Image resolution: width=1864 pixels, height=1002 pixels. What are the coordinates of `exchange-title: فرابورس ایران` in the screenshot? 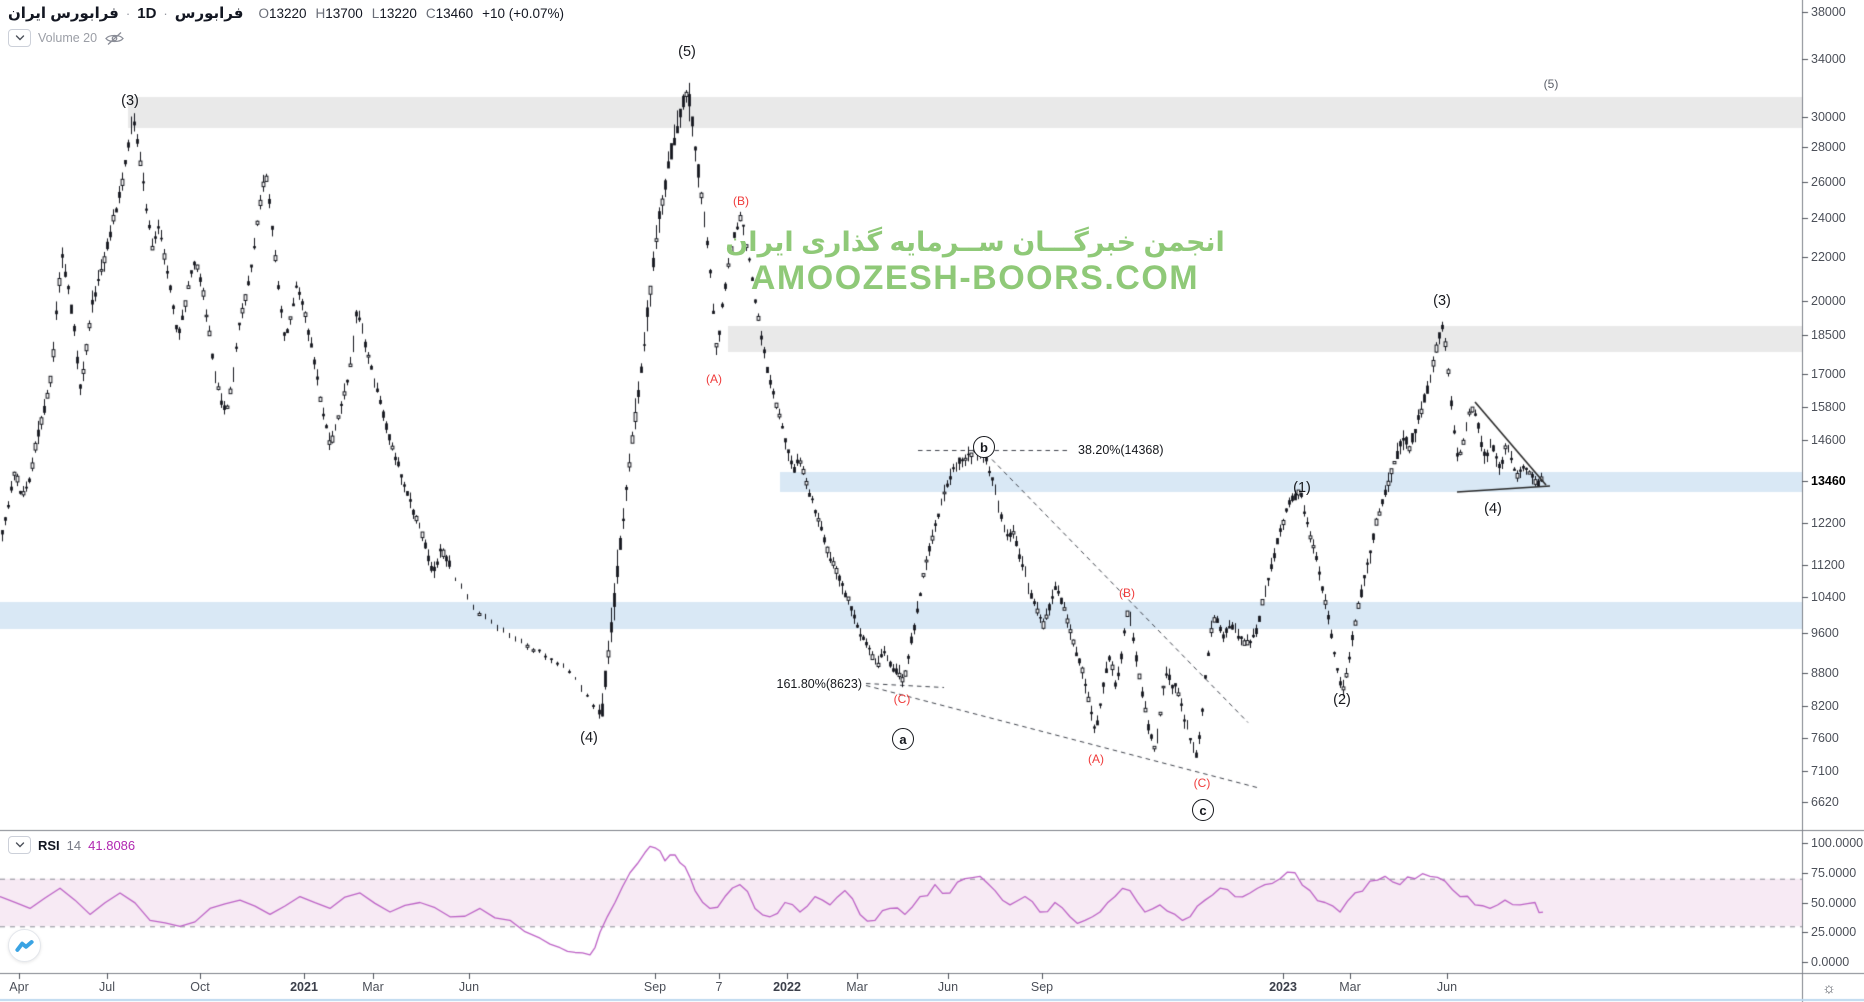 It's located at (63, 13).